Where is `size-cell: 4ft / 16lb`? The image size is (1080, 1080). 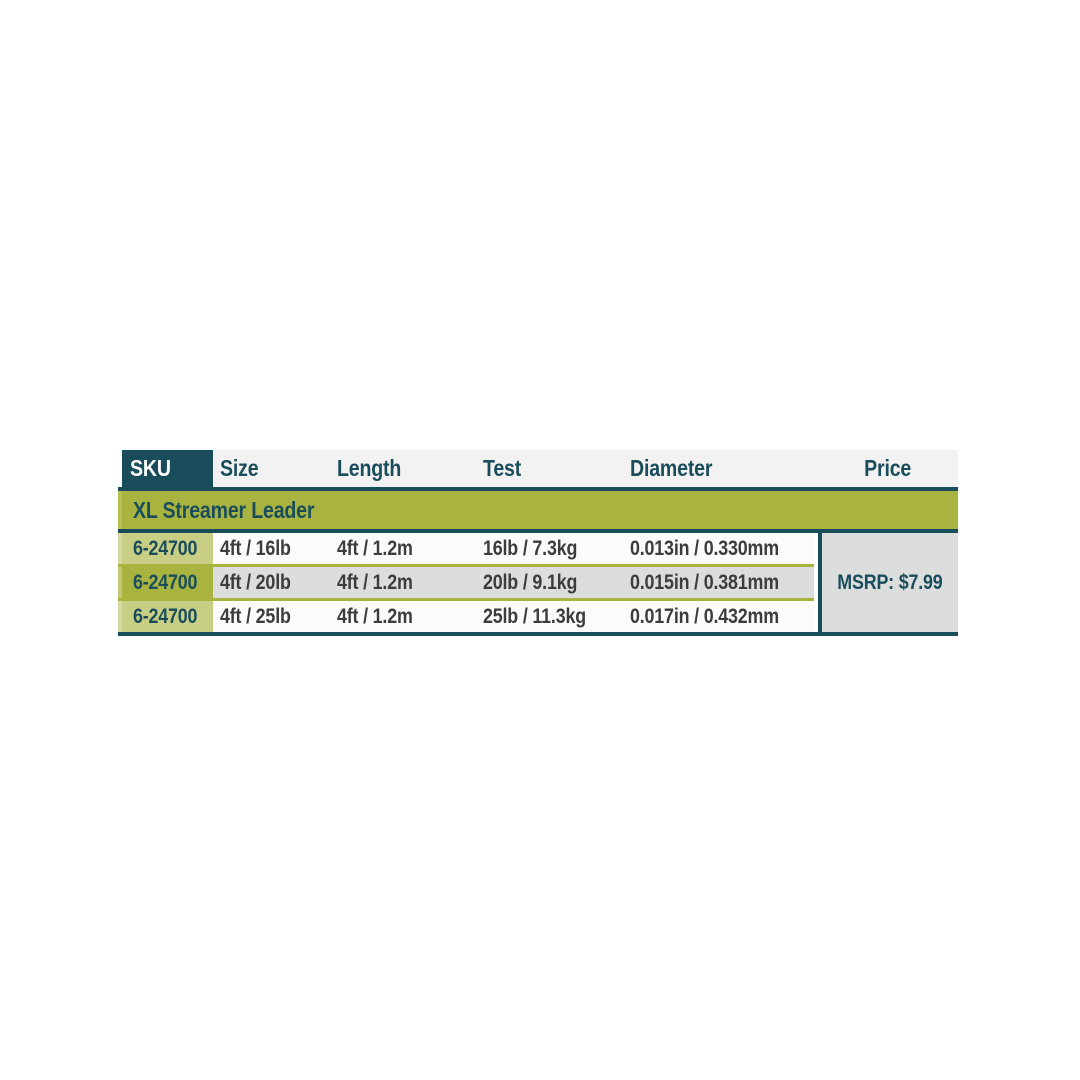 size-cell: 4ft / 16lb is located at coordinates (271, 548).